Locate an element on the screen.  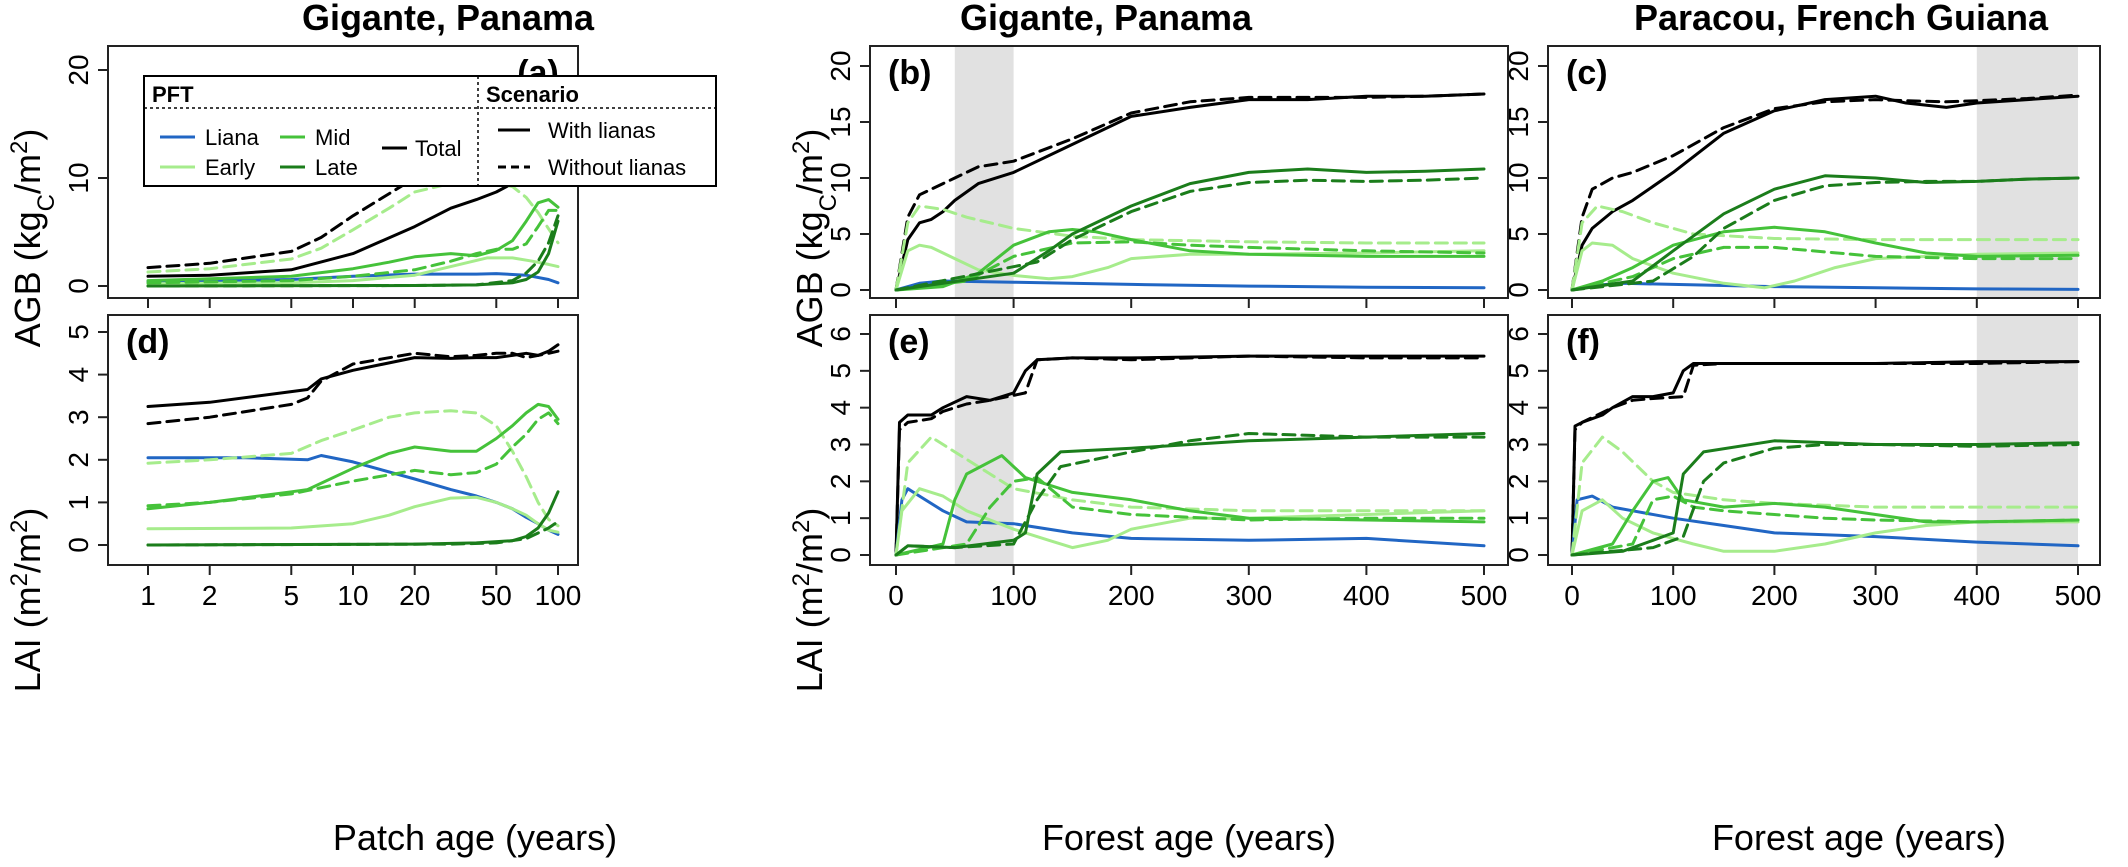
column-title-3: Paracou, French Guiana is located at coordinates (1841, 19).